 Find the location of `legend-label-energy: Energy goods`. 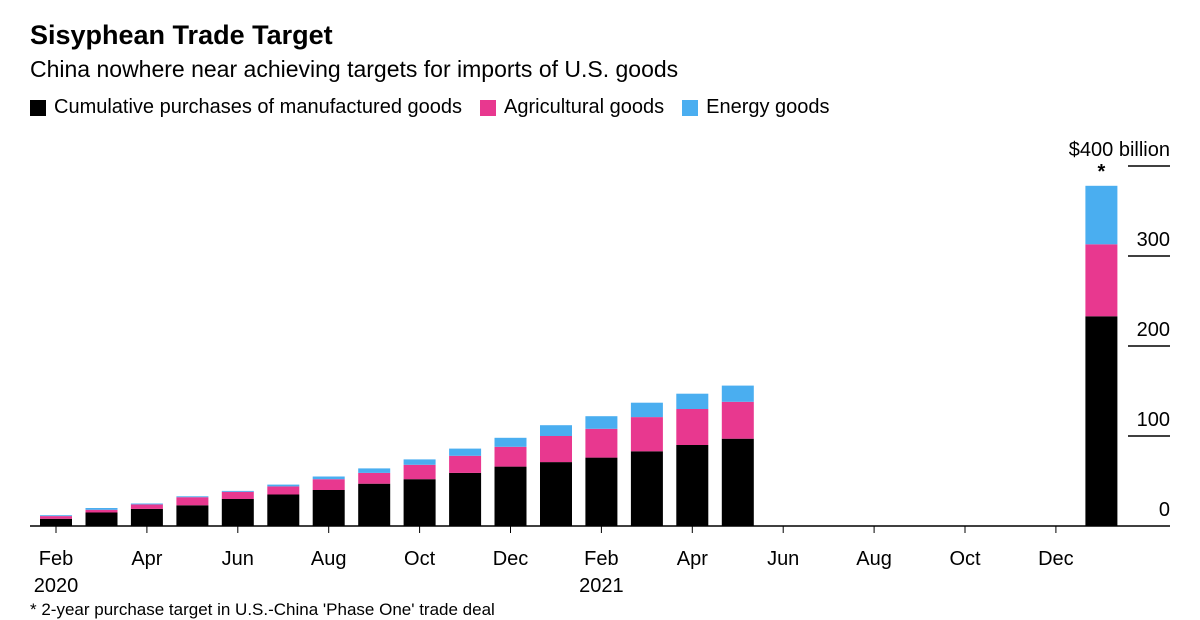

legend-label-energy: Energy goods is located at coordinates (768, 107).